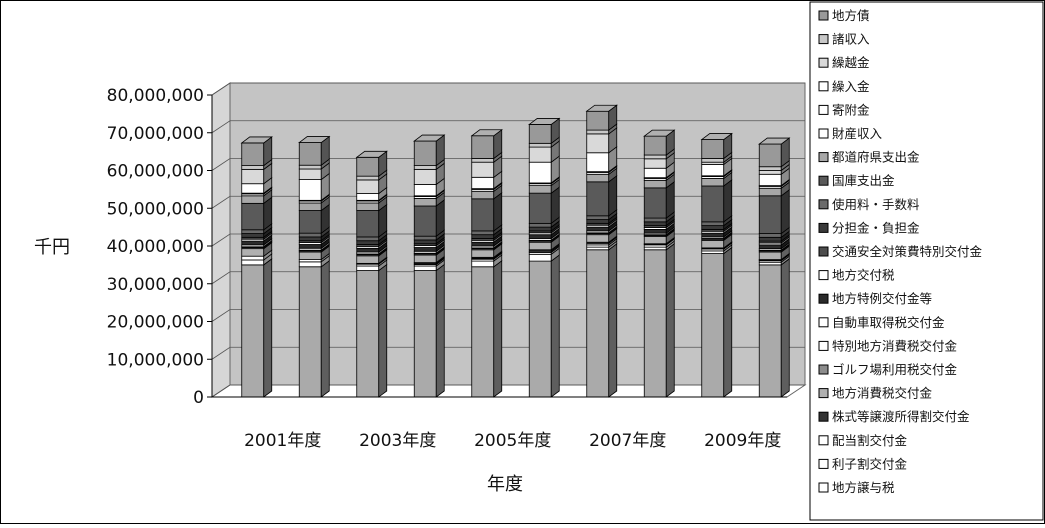 This screenshot has width=1045, height=528. Describe the element at coordinates (851, 109) in the screenshot. I see `legend-item-label: 寄附金` at that location.